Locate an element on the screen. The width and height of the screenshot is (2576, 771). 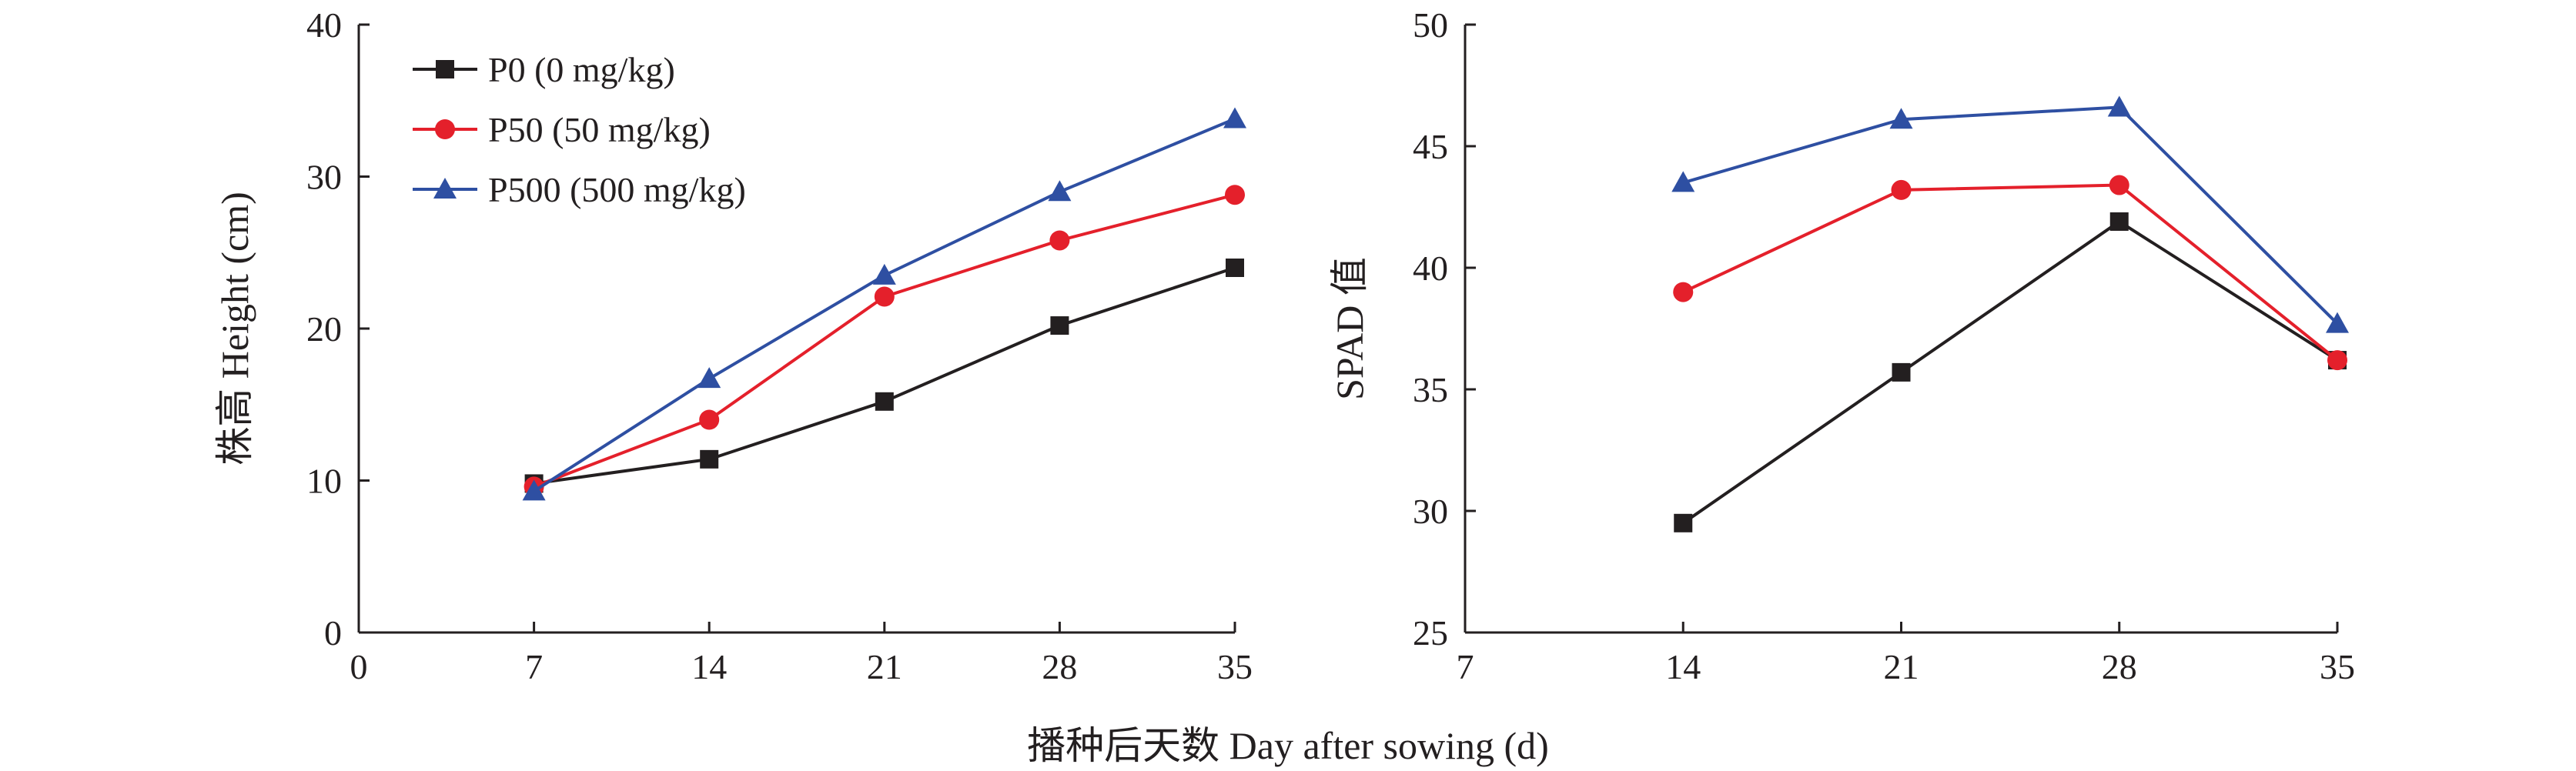
legend-label-p500: P500 (500 mg/kg) is located at coordinates (617, 189).